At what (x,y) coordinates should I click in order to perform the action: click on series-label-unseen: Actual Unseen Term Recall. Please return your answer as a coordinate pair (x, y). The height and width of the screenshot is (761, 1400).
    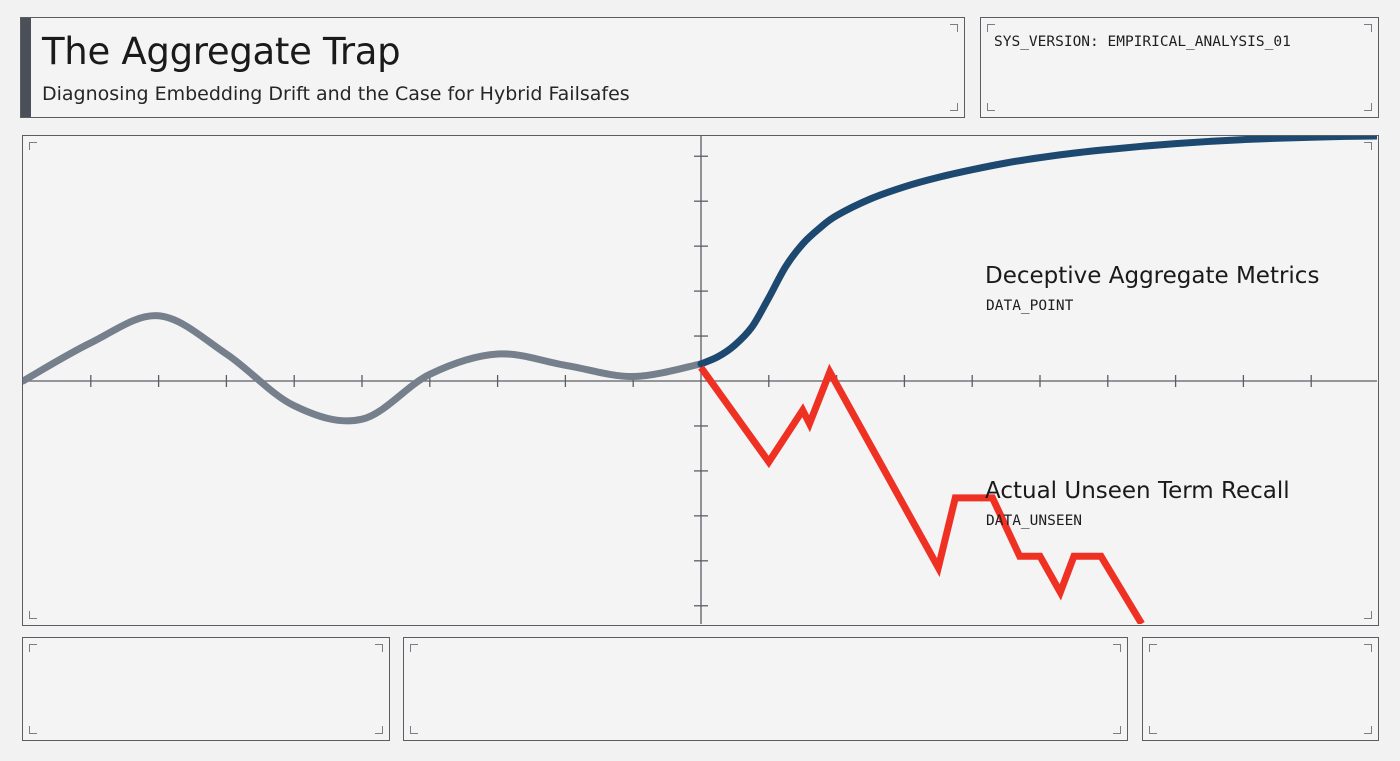
    Looking at the image, I should click on (1137, 491).